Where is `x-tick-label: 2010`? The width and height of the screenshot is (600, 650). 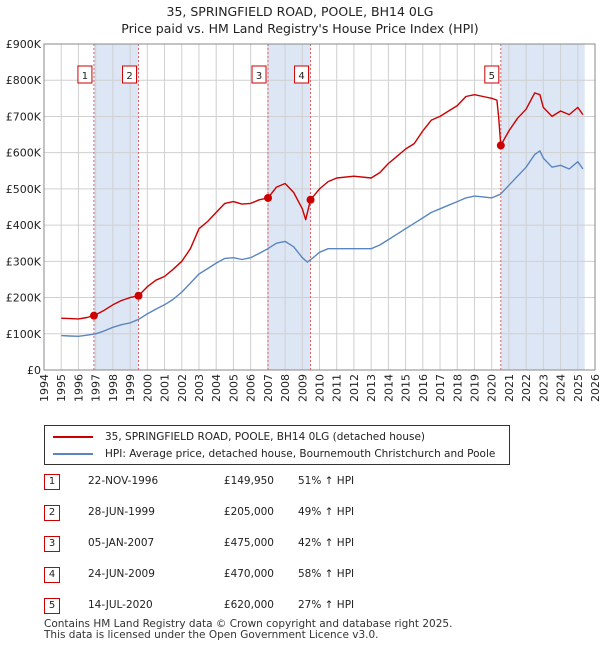 x-tick-label: 2010 is located at coordinates (320, 388).